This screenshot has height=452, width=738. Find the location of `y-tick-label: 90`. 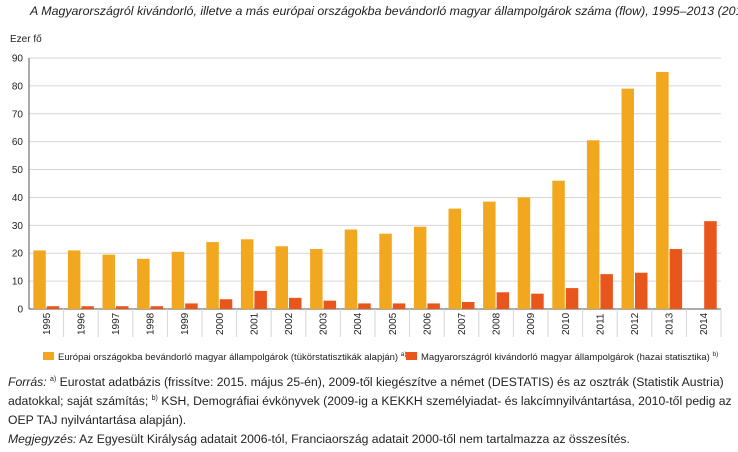

y-tick-label: 90 is located at coordinates (18, 59).